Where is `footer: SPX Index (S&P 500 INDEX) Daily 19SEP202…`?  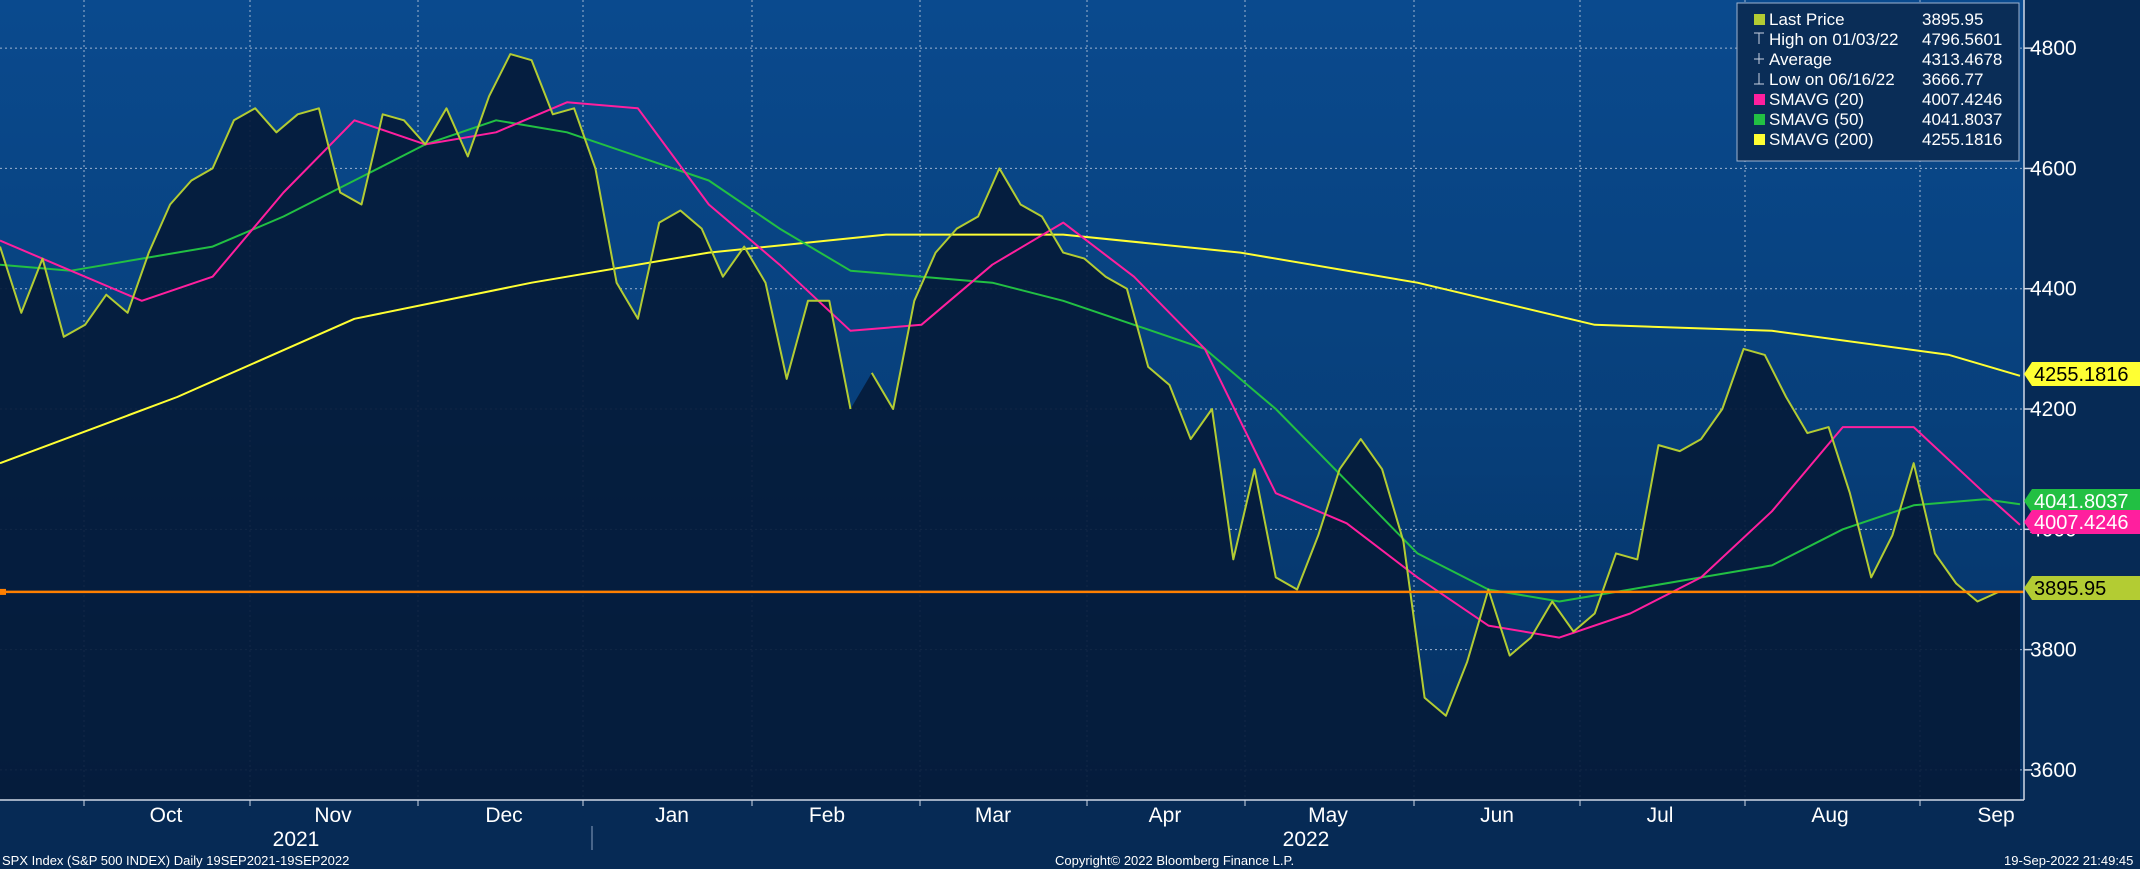 footer: SPX Index (S&P 500 INDEX) Daily 19SEP202… is located at coordinates (1067, 847).